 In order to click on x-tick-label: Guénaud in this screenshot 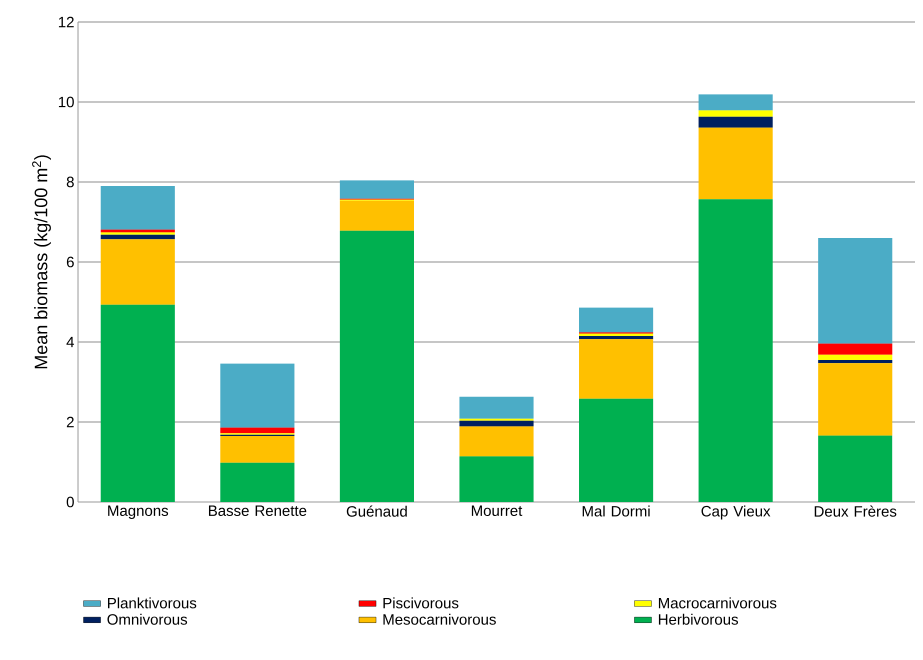, I will do `click(376, 511)`.